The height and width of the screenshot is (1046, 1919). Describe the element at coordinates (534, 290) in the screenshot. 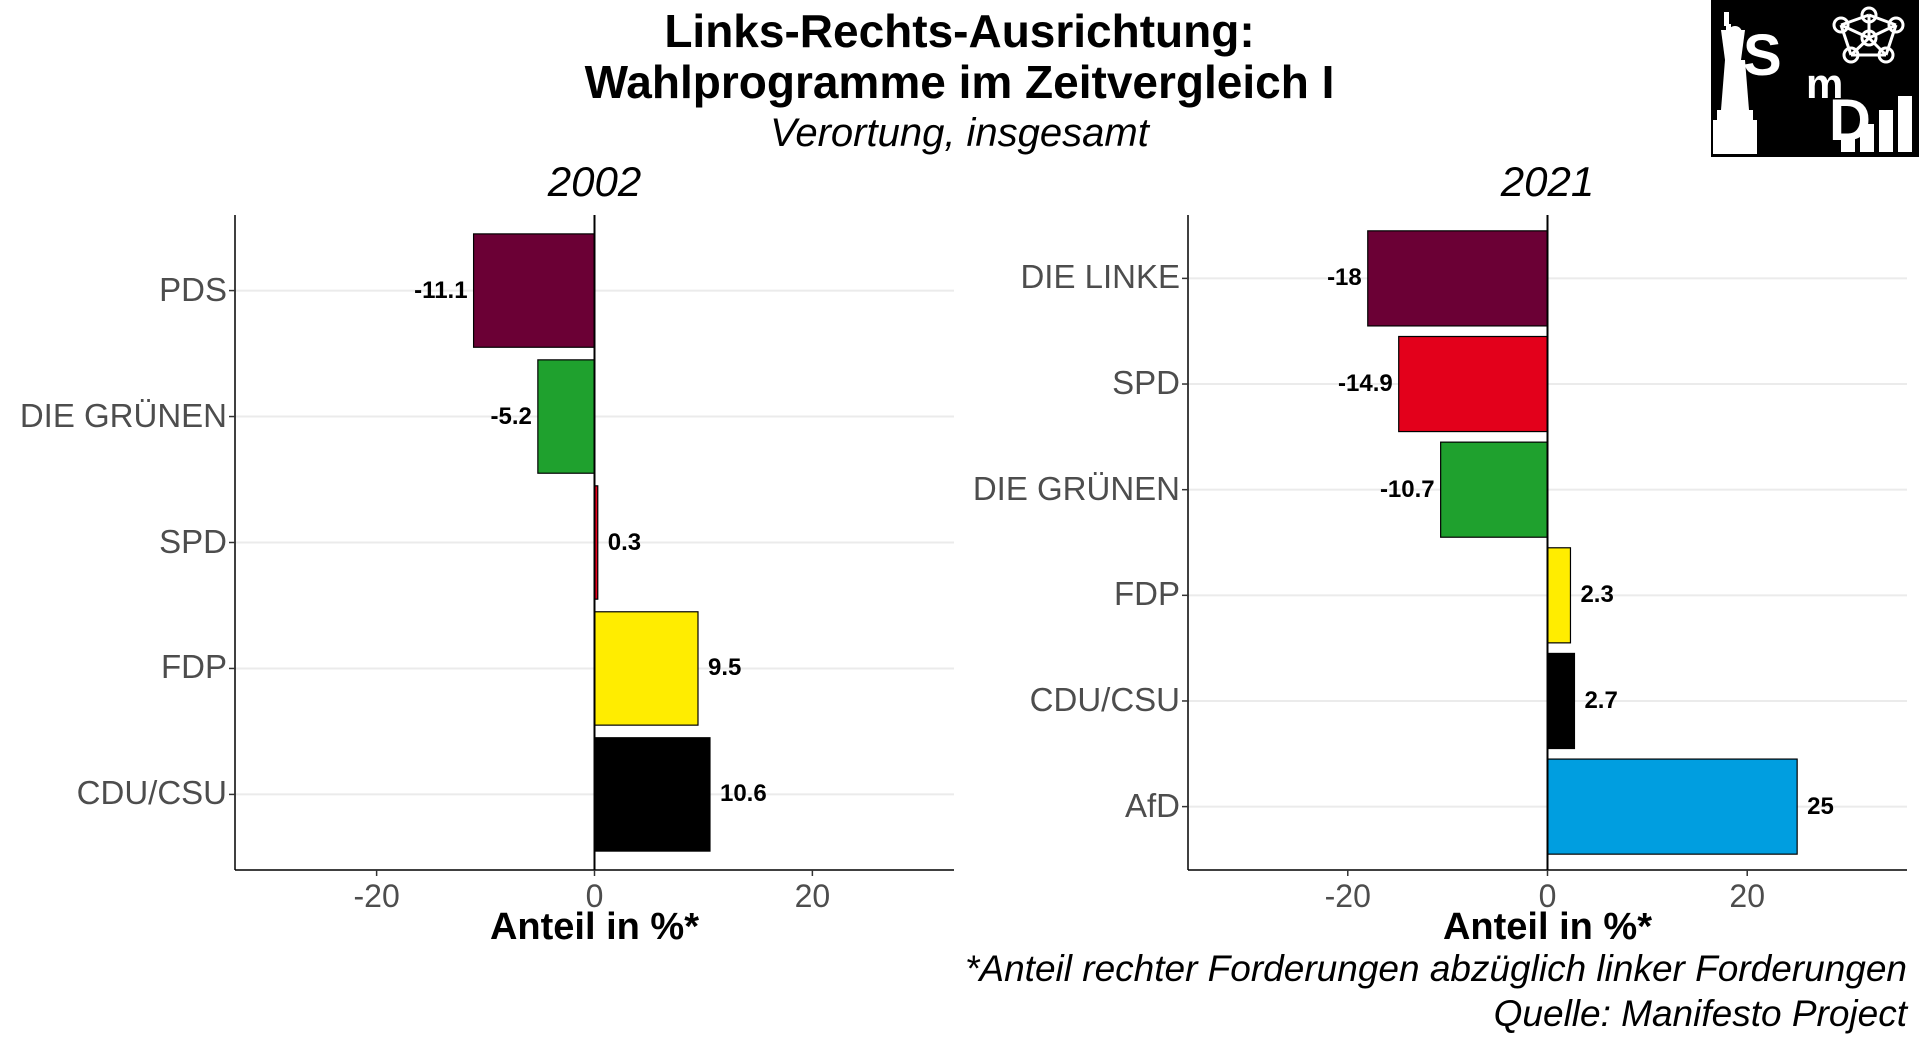

I see `bar-pds` at that location.